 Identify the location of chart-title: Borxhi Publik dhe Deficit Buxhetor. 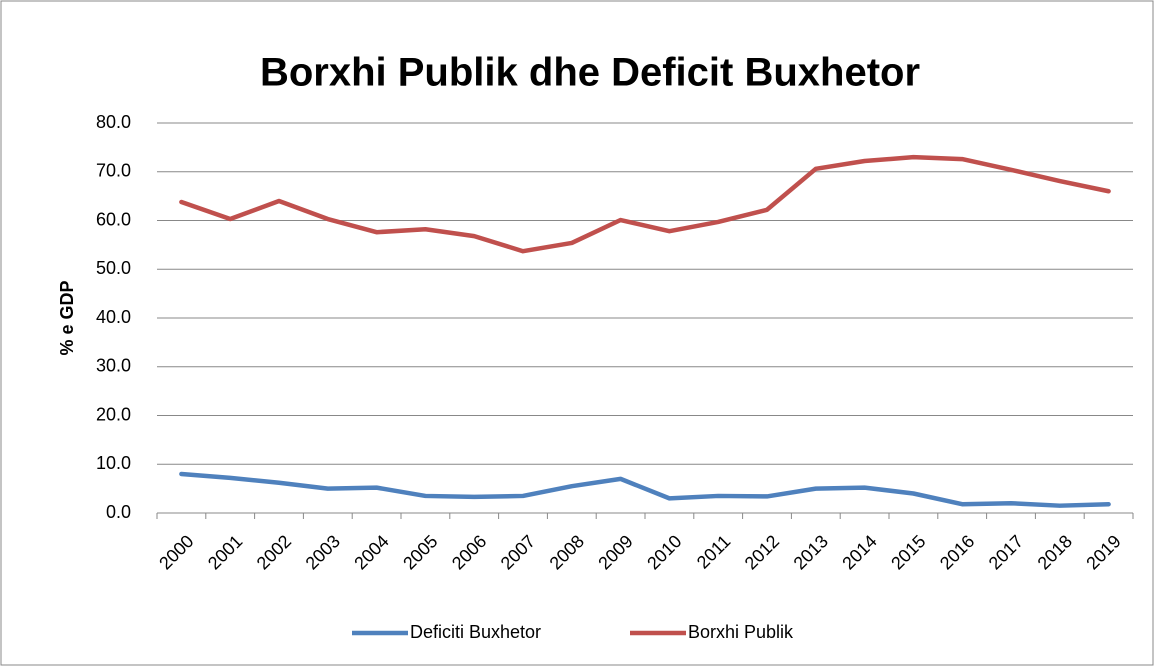
(590, 73).